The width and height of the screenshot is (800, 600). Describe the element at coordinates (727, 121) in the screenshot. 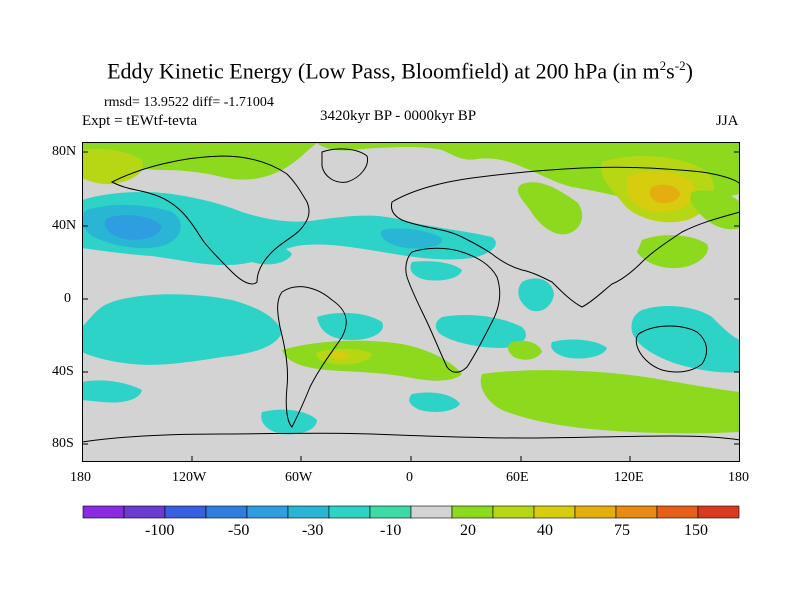

I see `season-label: JJA` at that location.